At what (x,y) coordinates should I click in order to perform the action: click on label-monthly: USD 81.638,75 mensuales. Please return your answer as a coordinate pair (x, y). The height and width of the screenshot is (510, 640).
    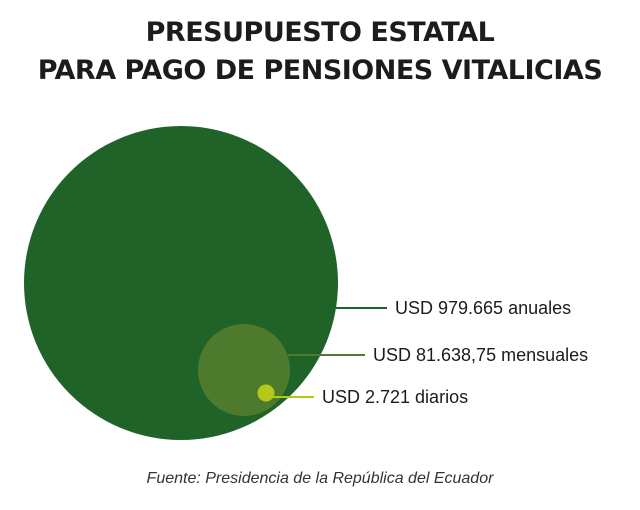
    Looking at the image, I should click on (480, 355).